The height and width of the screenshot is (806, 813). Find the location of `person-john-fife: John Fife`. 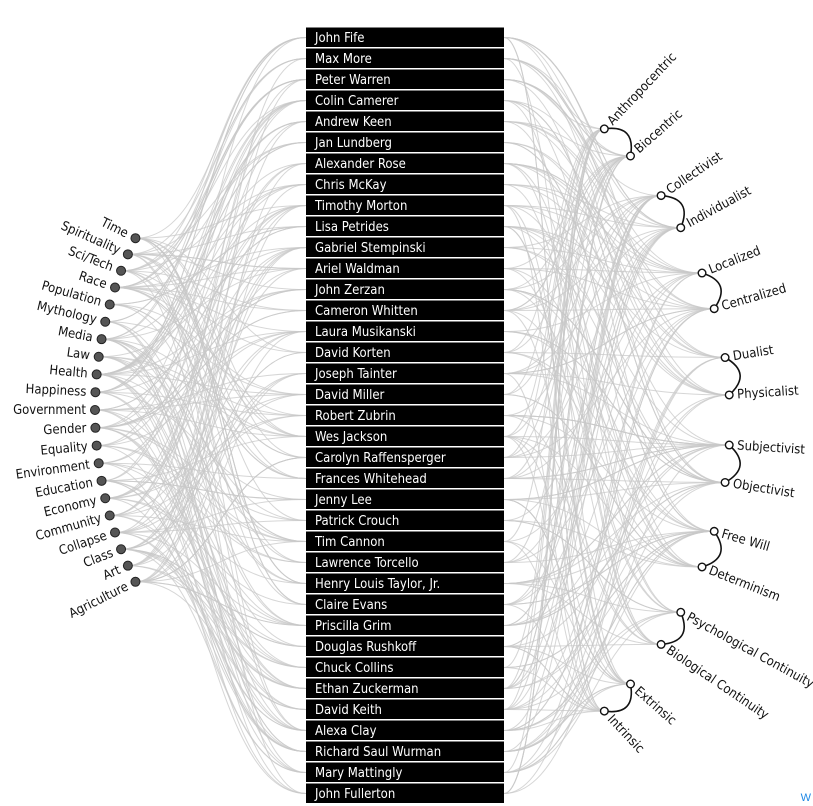

person-john-fife: John Fife is located at coordinates (405, 37).